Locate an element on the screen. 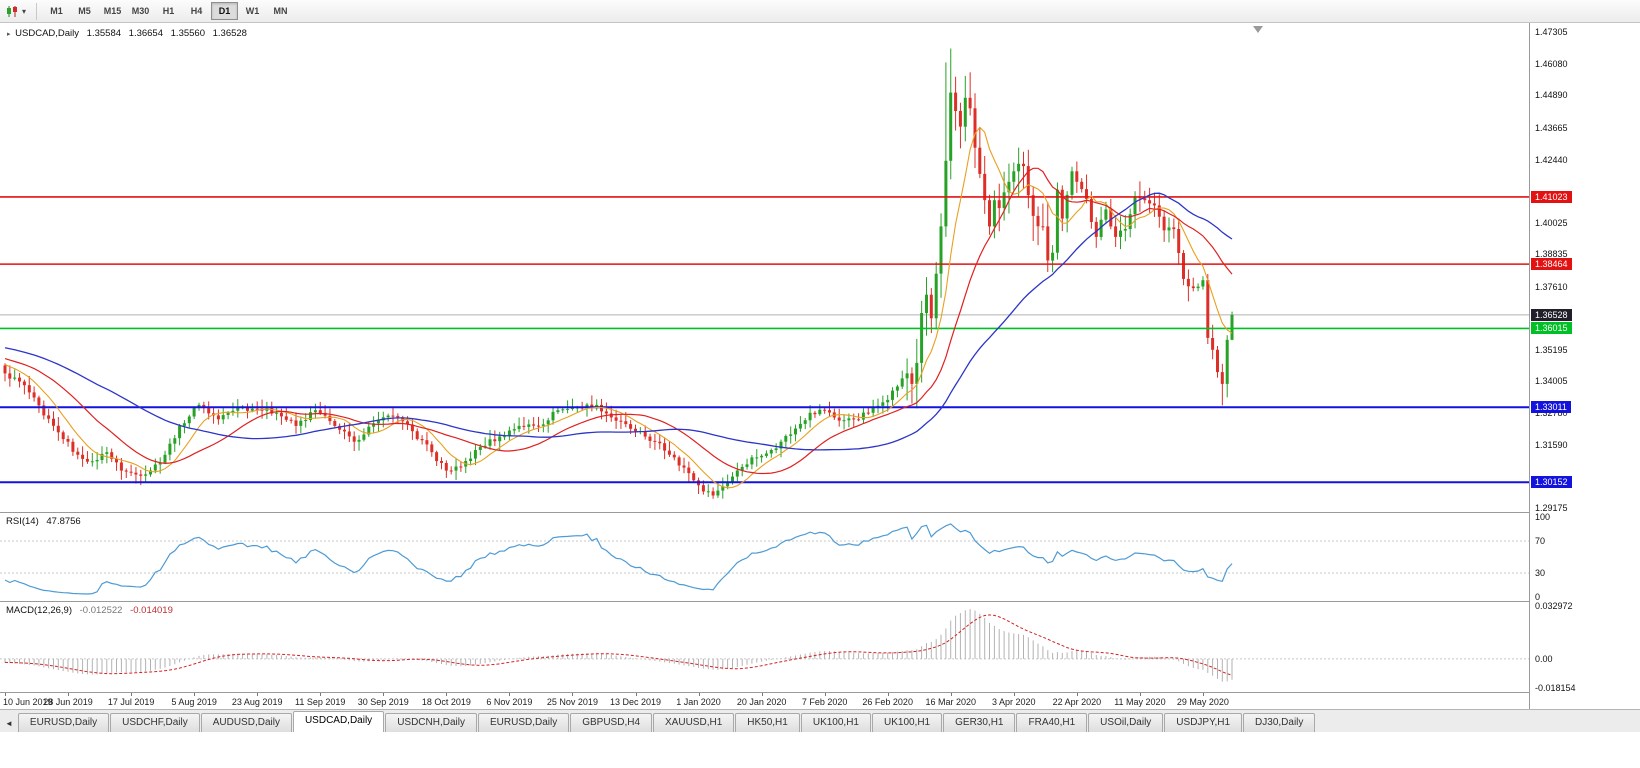 The image size is (1640, 768). indicator-axis-label: 0 is located at coordinates (1538, 597).